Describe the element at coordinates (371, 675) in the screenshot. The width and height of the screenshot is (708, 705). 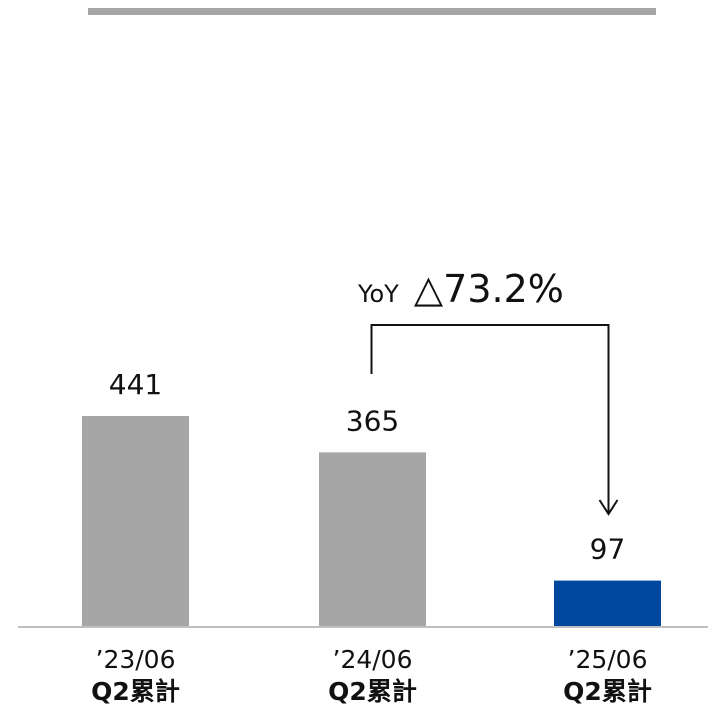
I see `category-labels-group: ’23/06 Q2累計 ’24/06 Q2累計 ’25/06 Q2累計` at that location.